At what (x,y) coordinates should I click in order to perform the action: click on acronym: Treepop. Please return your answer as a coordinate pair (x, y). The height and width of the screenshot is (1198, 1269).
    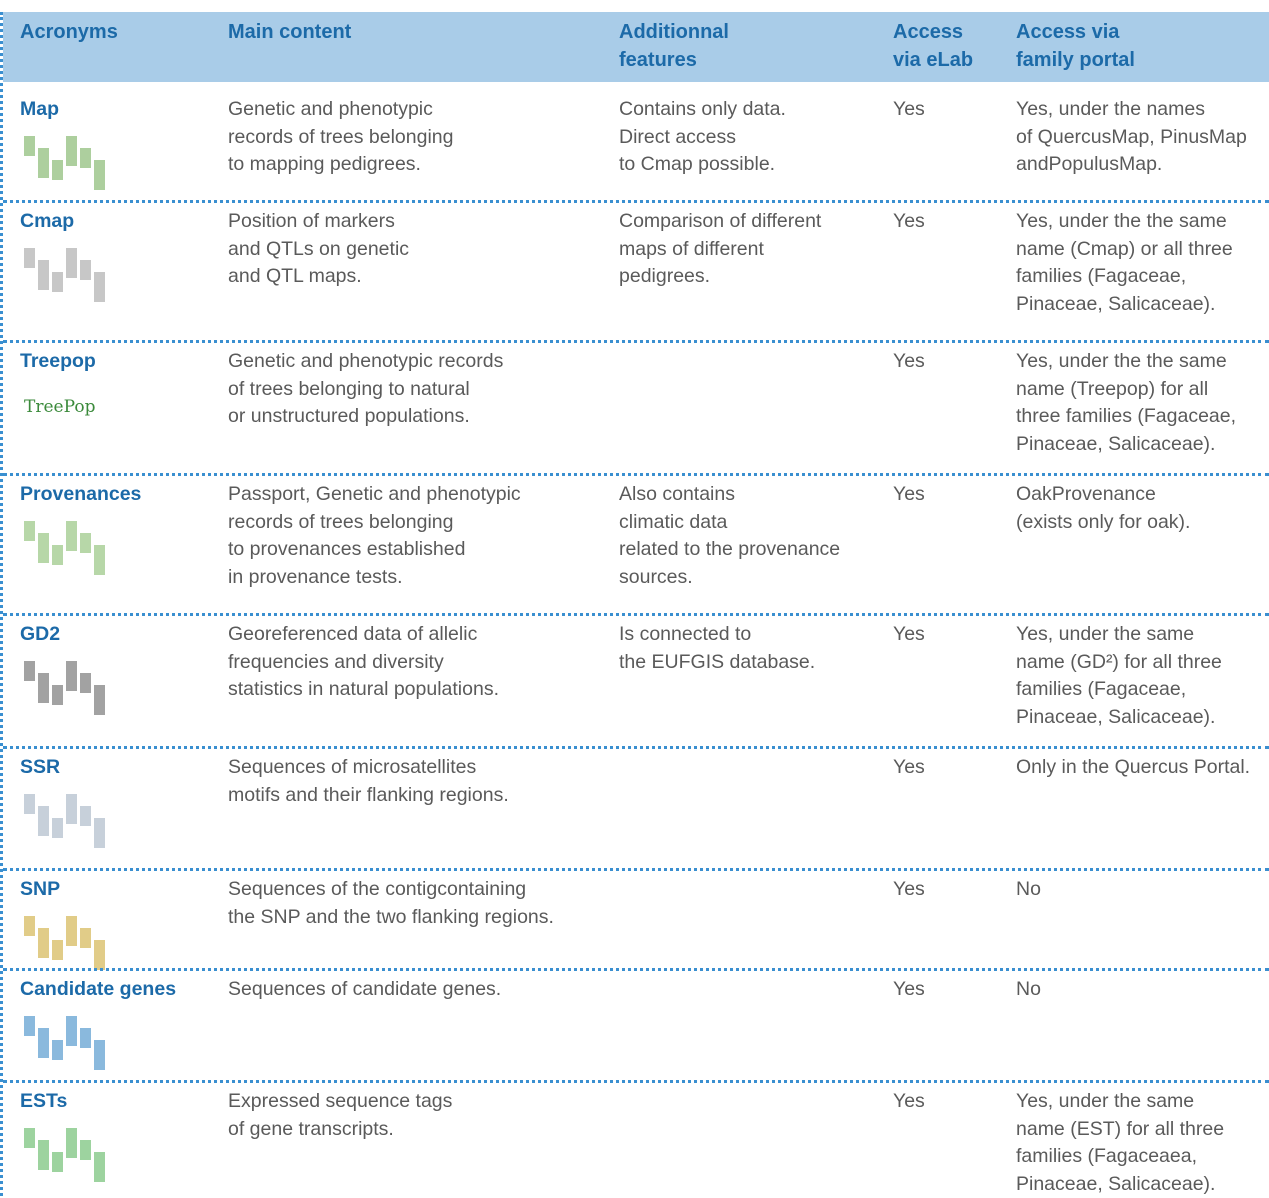
    Looking at the image, I should click on (58, 362).